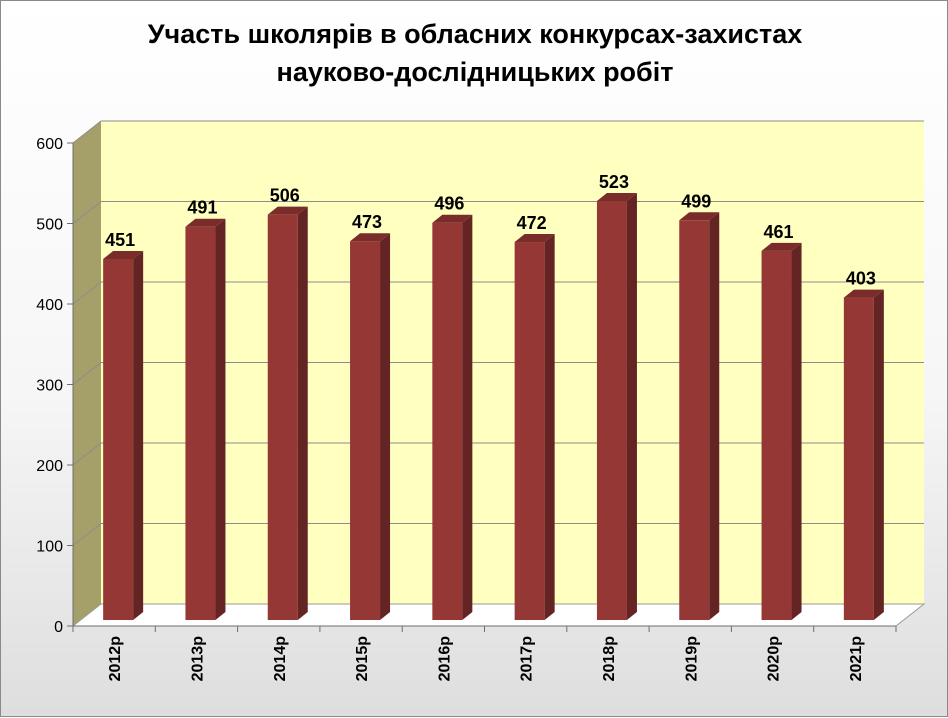  What do you see at coordinates (49, 305) in the screenshot?
I see `y-tick-label: 400` at bounding box center [49, 305].